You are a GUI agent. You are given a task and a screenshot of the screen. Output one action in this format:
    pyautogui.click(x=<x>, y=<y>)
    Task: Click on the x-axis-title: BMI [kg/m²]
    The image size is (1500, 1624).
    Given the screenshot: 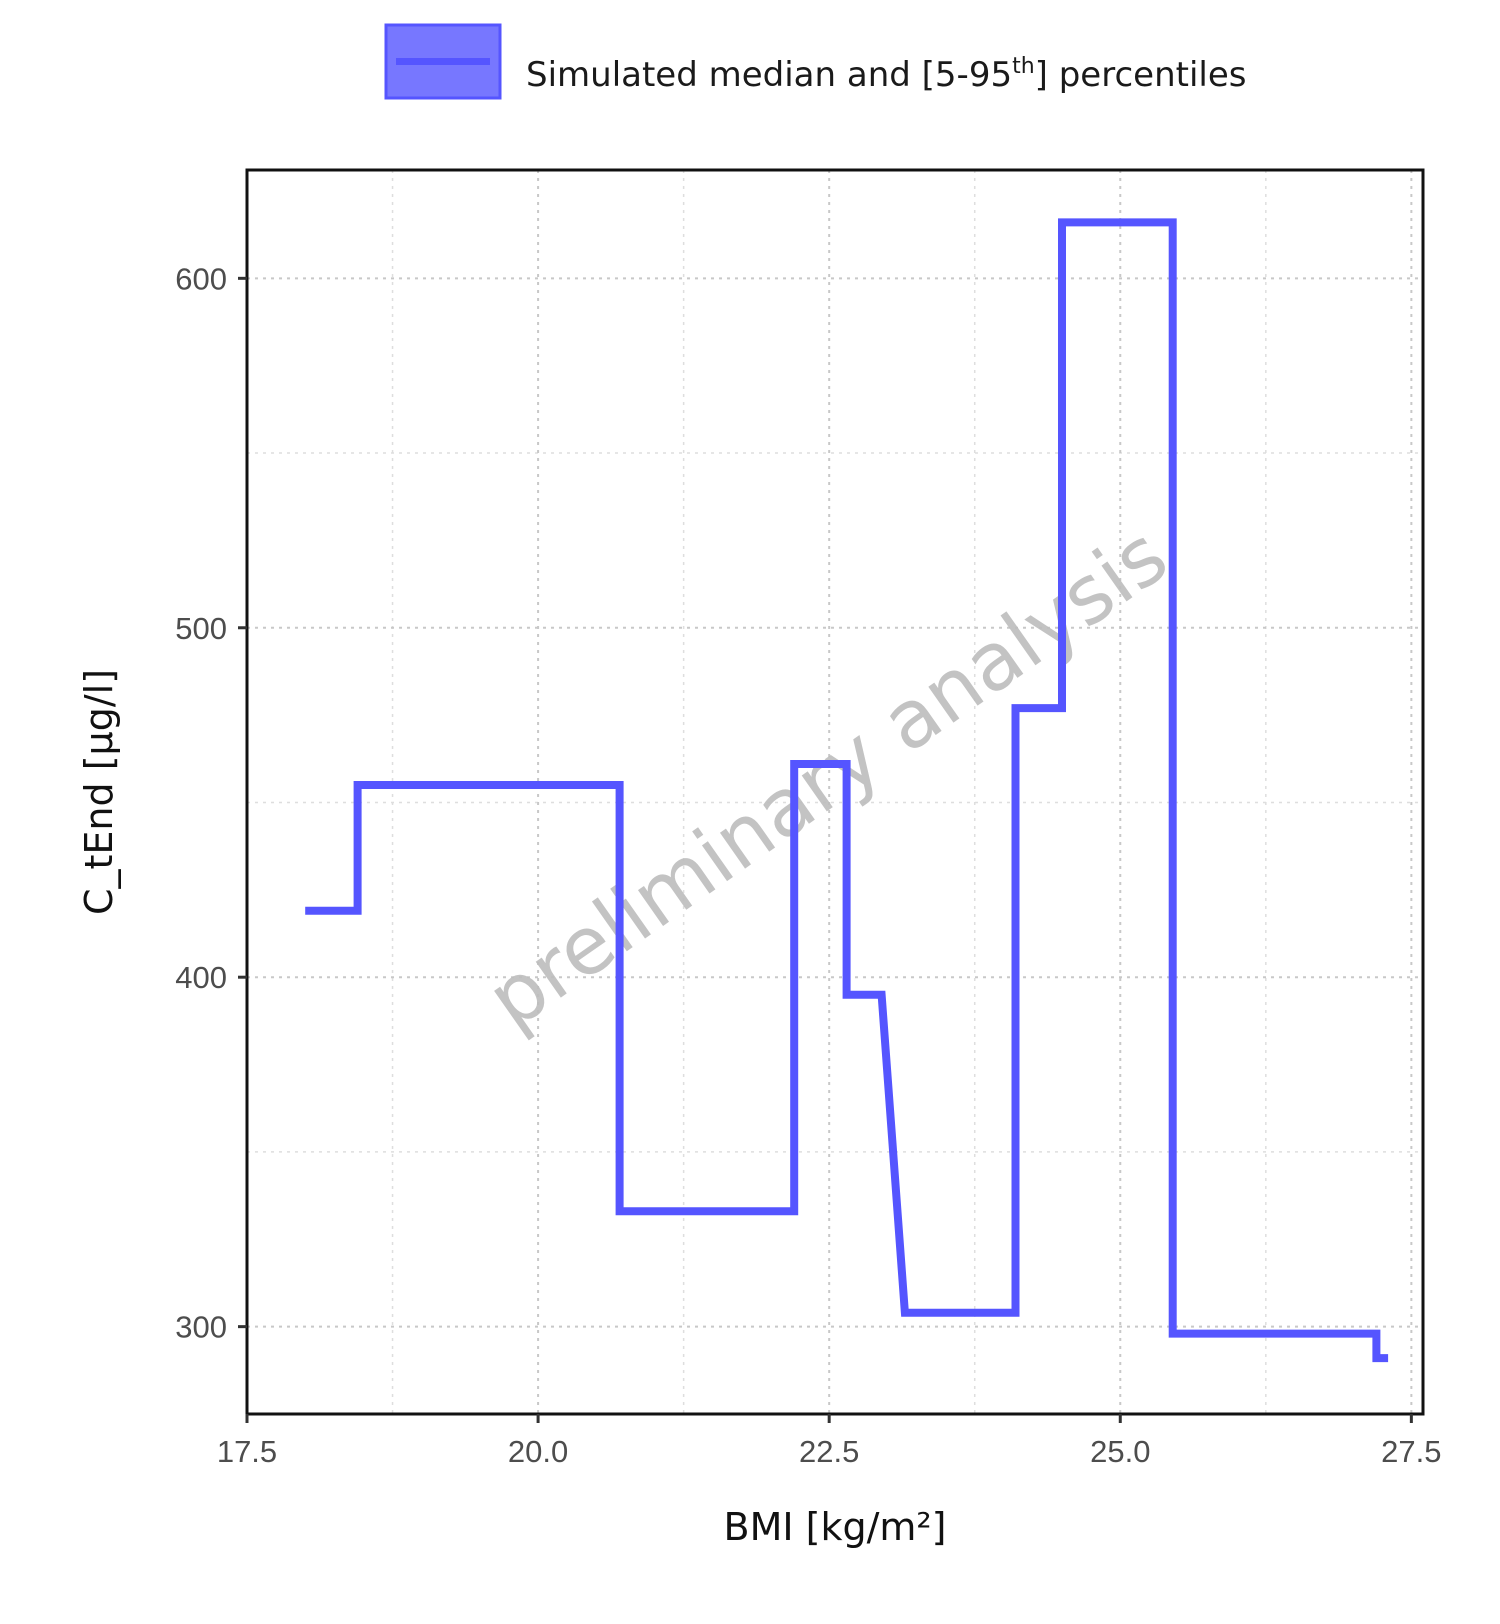 What is the action you would take?
    pyautogui.click(x=835, y=1527)
    